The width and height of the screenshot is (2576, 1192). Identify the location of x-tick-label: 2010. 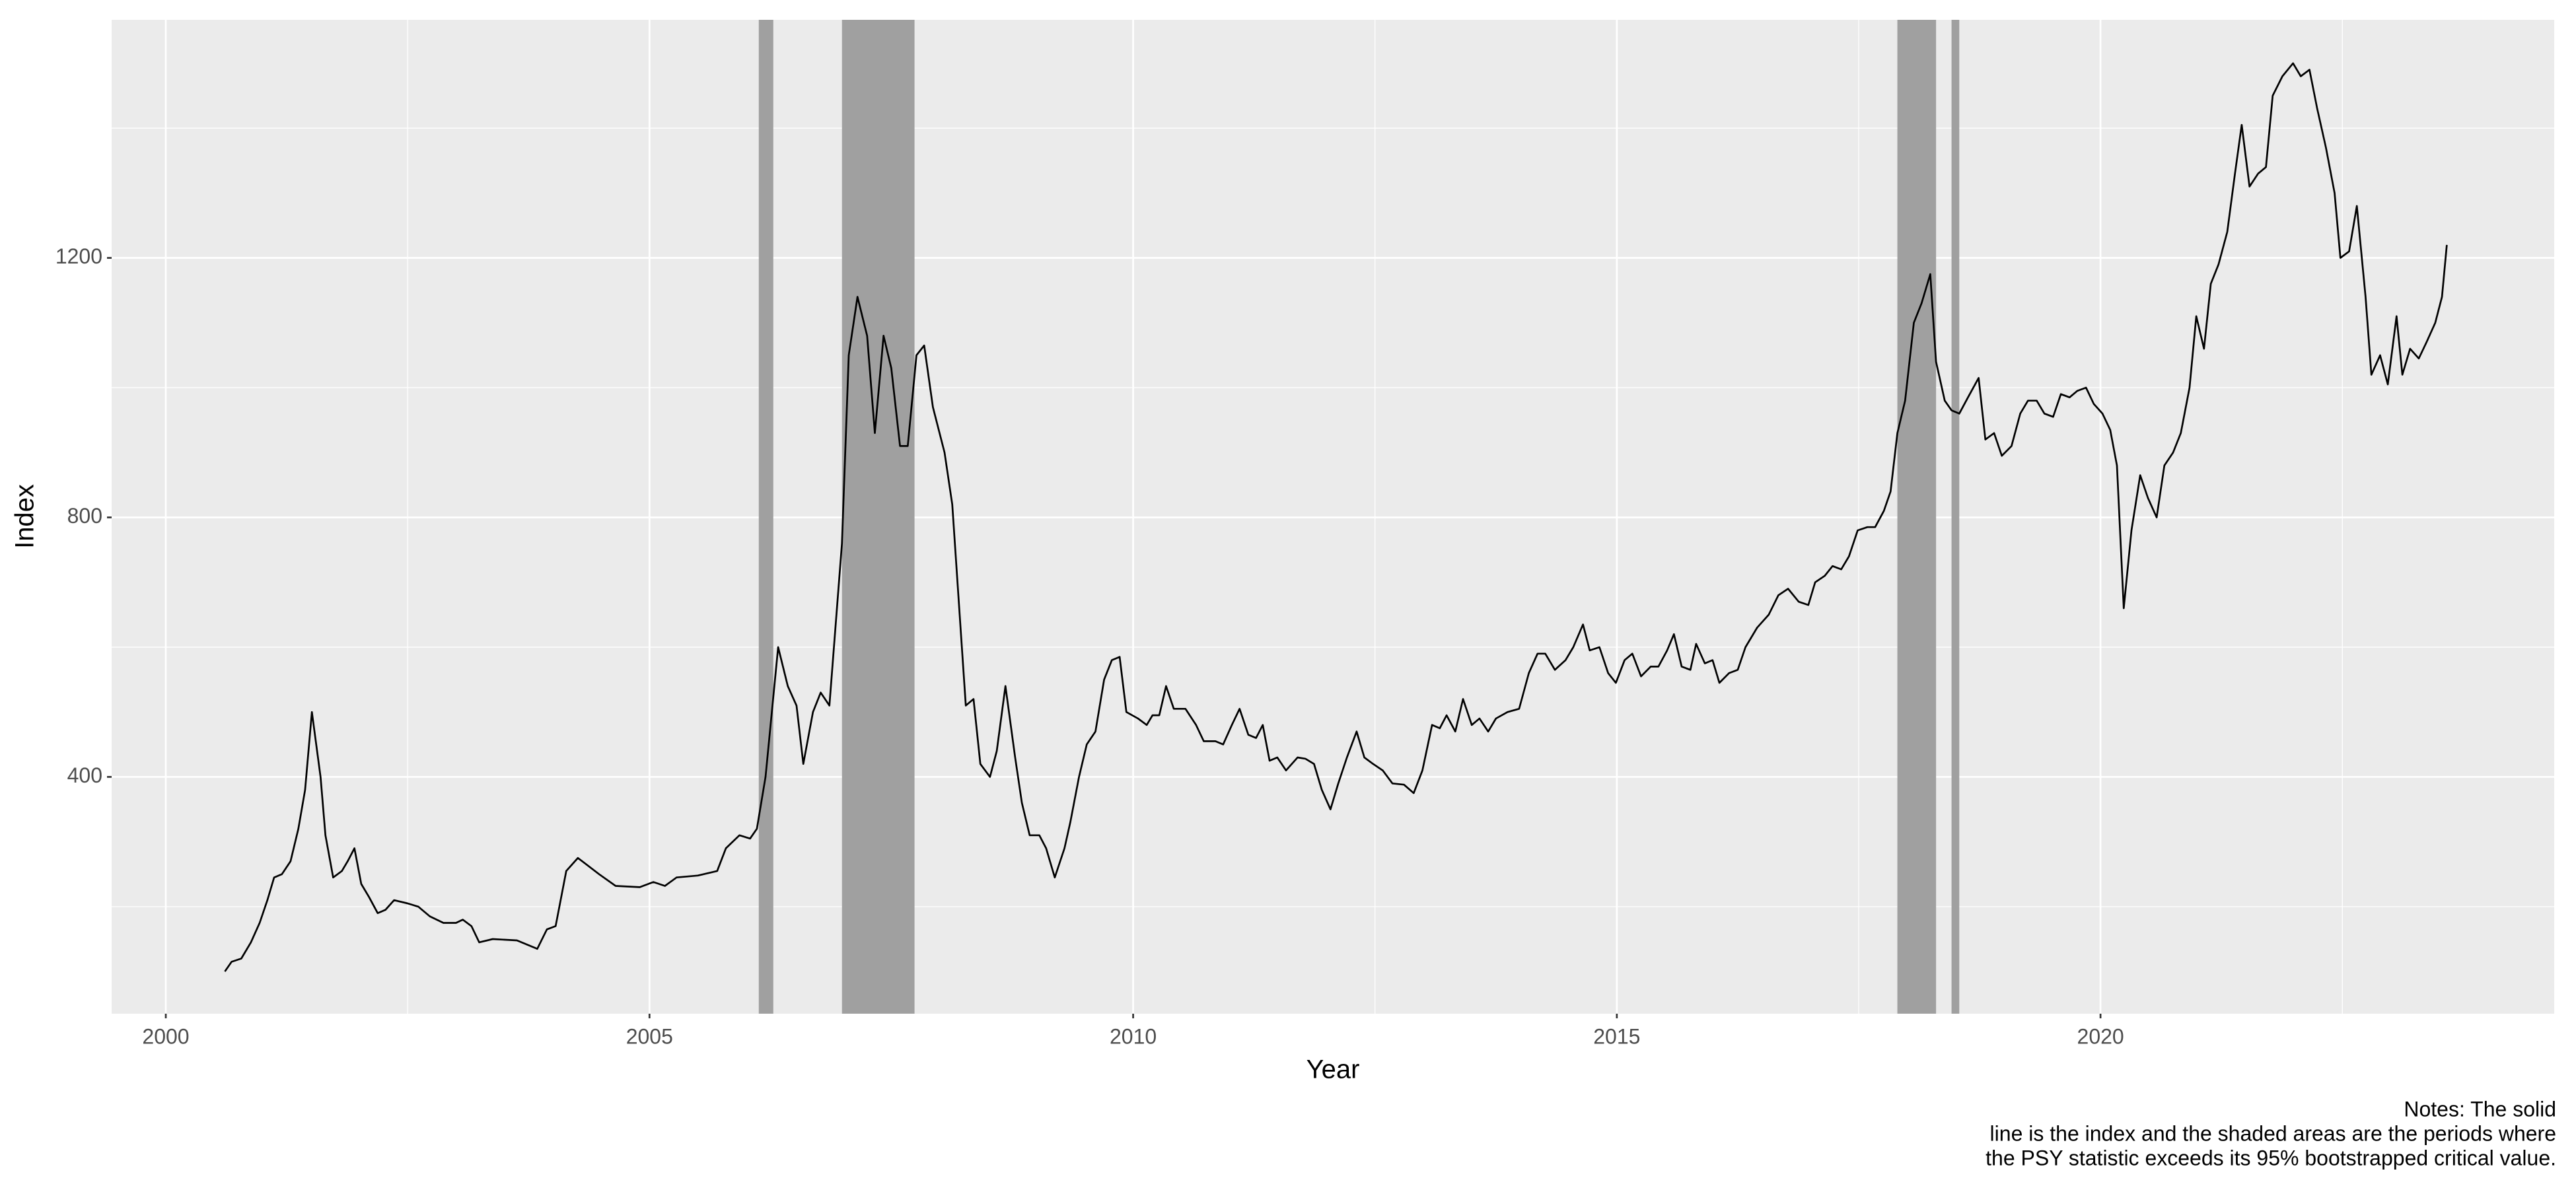
(1134, 1036).